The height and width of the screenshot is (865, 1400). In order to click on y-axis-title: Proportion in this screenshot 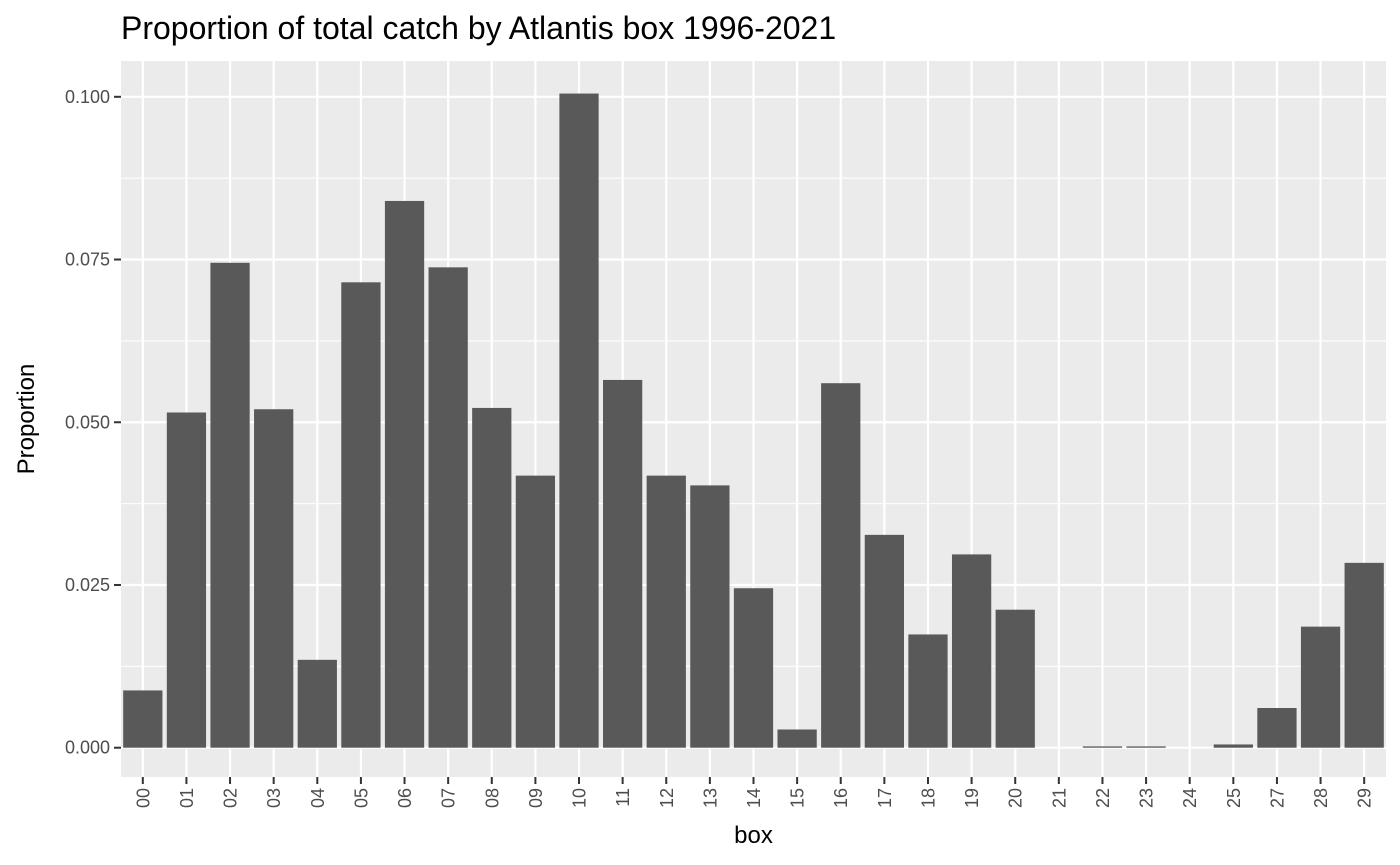, I will do `click(26, 419)`.